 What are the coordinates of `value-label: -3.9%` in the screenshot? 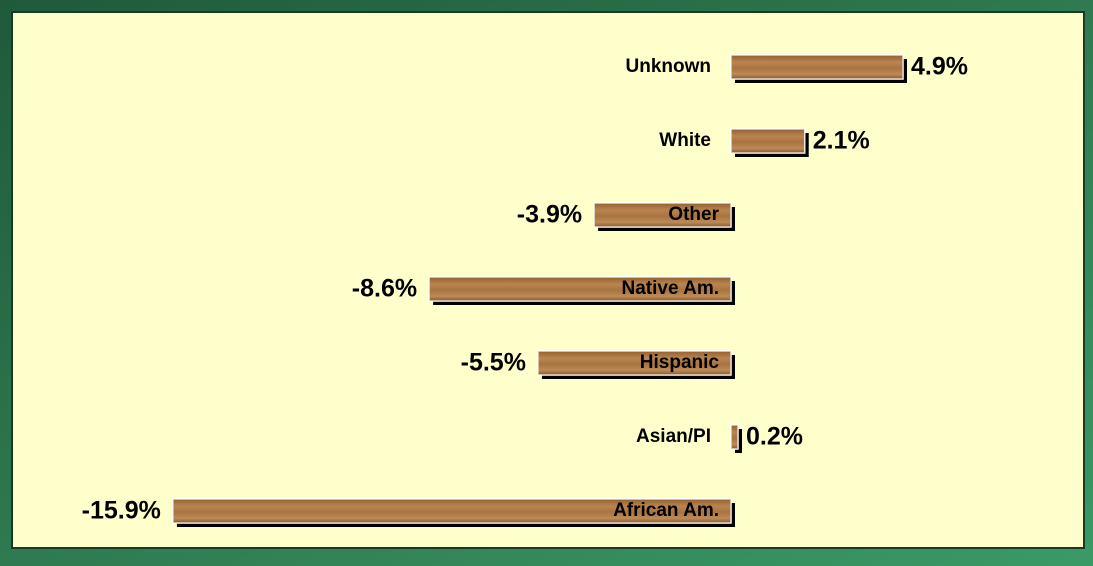 It's located at (549, 215).